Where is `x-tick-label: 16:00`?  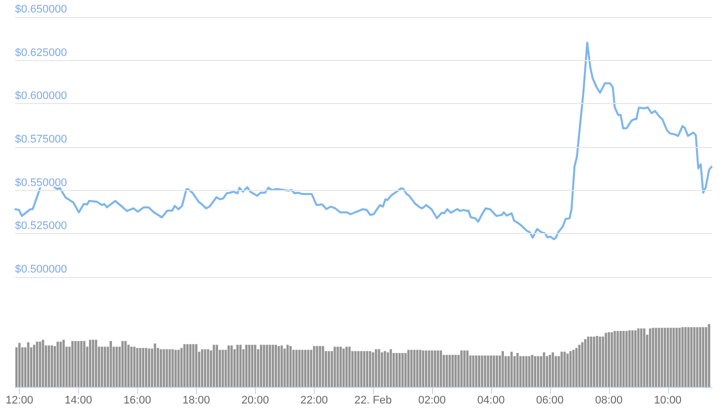 x-tick-label: 16:00 is located at coordinates (138, 400).